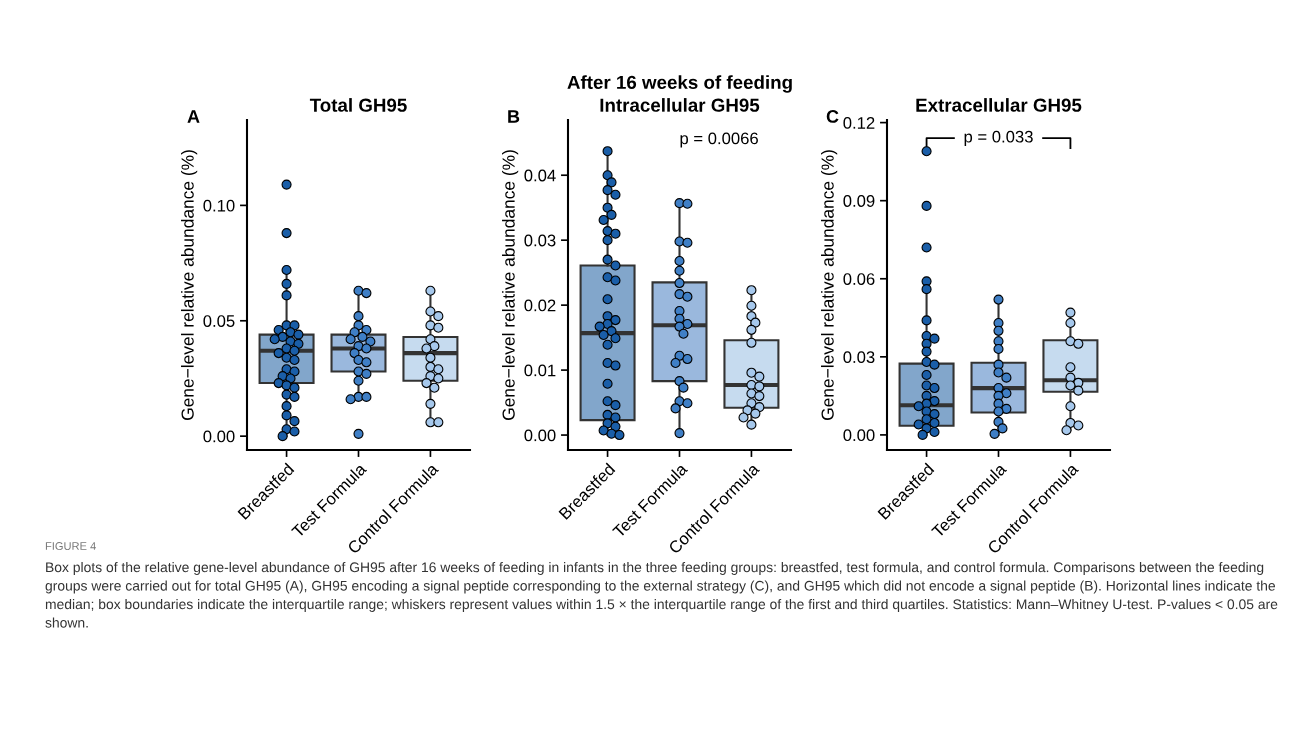  I want to click on annotation: p = 0.033, so click(998, 138).